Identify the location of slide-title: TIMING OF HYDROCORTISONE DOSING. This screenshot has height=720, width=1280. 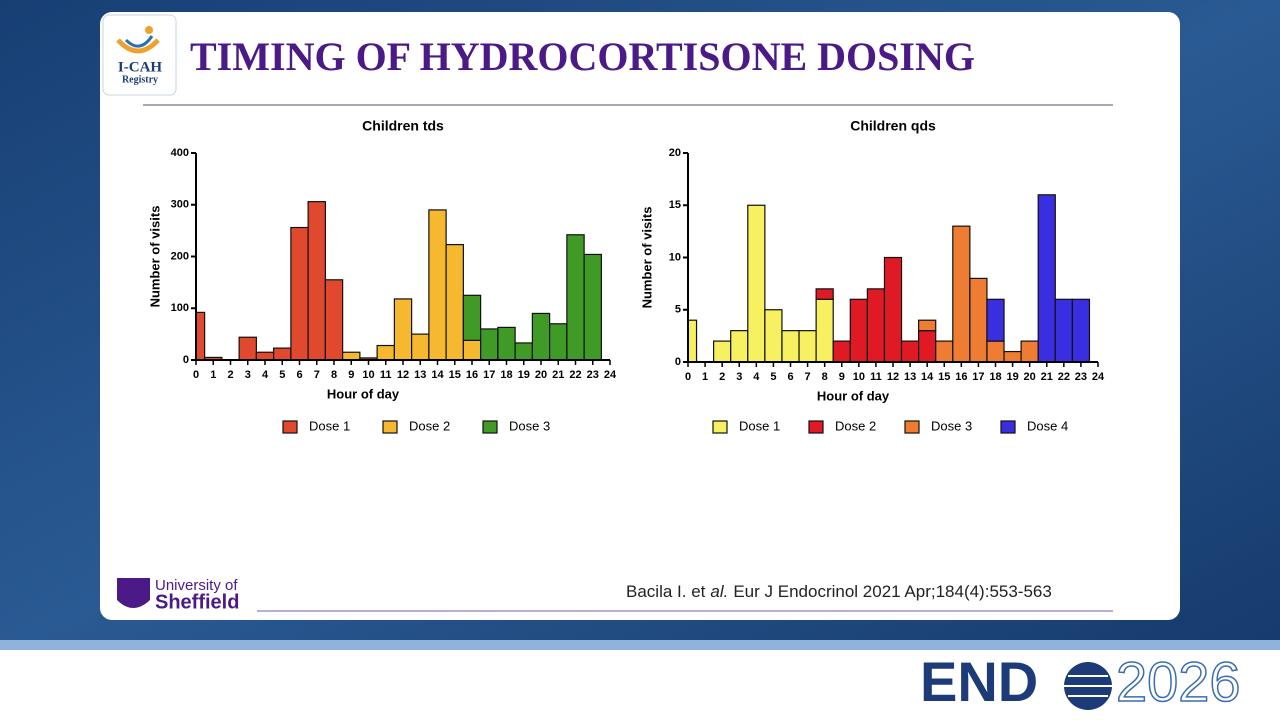
(582, 56).